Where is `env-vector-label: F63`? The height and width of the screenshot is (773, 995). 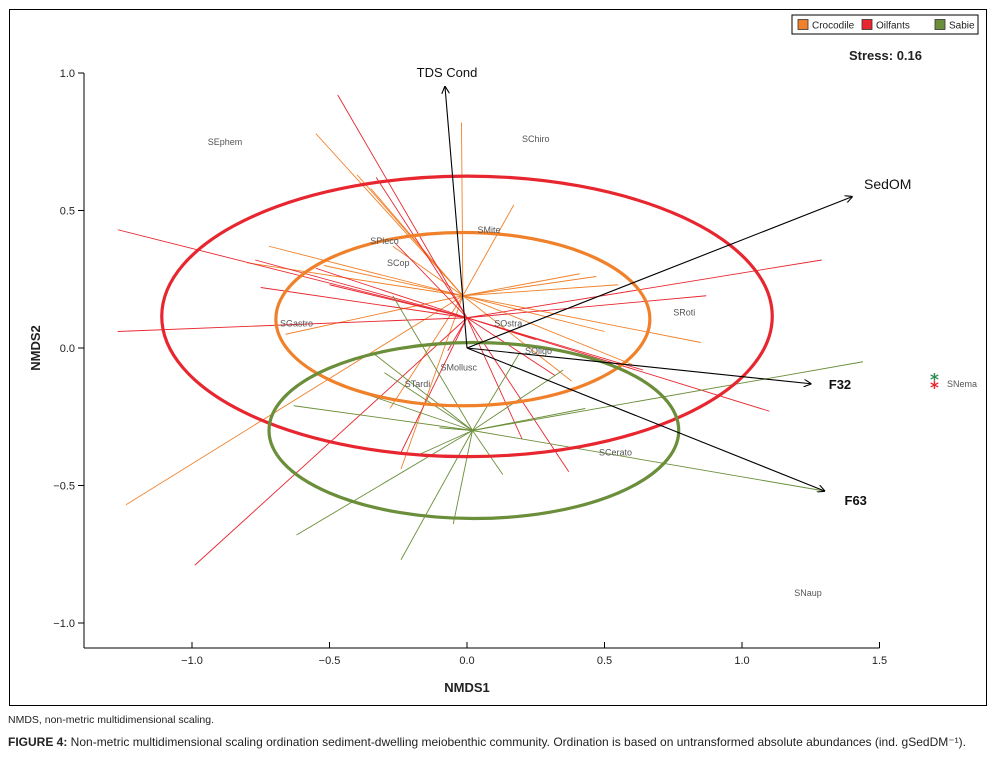 env-vector-label: F63 is located at coordinates (856, 500).